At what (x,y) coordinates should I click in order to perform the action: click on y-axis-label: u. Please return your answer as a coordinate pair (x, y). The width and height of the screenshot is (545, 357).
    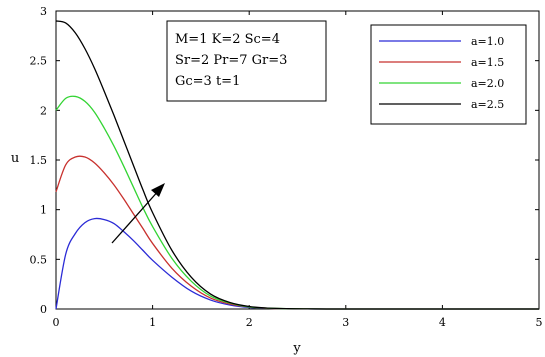
    Looking at the image, I should click on (15, 158).